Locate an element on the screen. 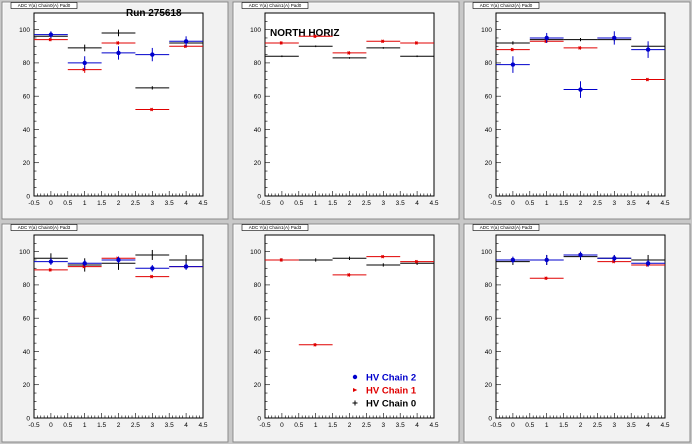 The width and height of the screenshot is (692, 444). series-chain0 is located at coordinates (349, 52).